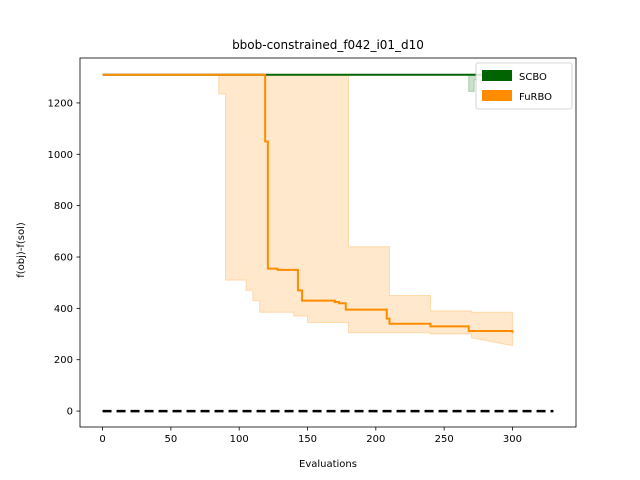 The height and width of the screenshot is (480, 640). What do you see at coordinates (102, 439) in the screenshot?
I see `x-tick-label: 0` at bounding box center [102, 439].